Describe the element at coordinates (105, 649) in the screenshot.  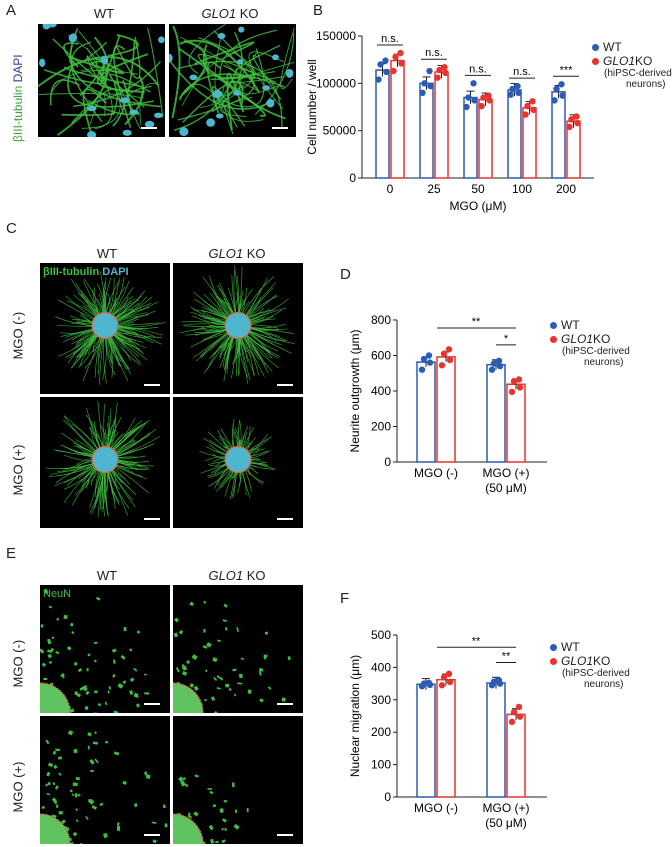
I see `micrograph-e-wt-minus: NeuN` at that location.